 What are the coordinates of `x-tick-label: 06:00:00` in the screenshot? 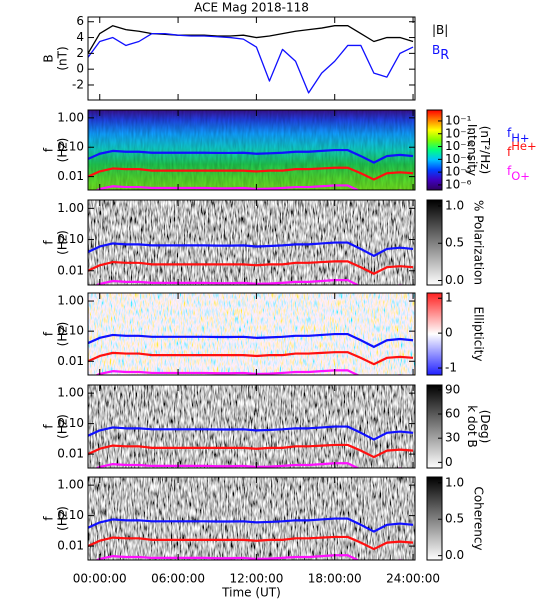 It's located at (178, 579).